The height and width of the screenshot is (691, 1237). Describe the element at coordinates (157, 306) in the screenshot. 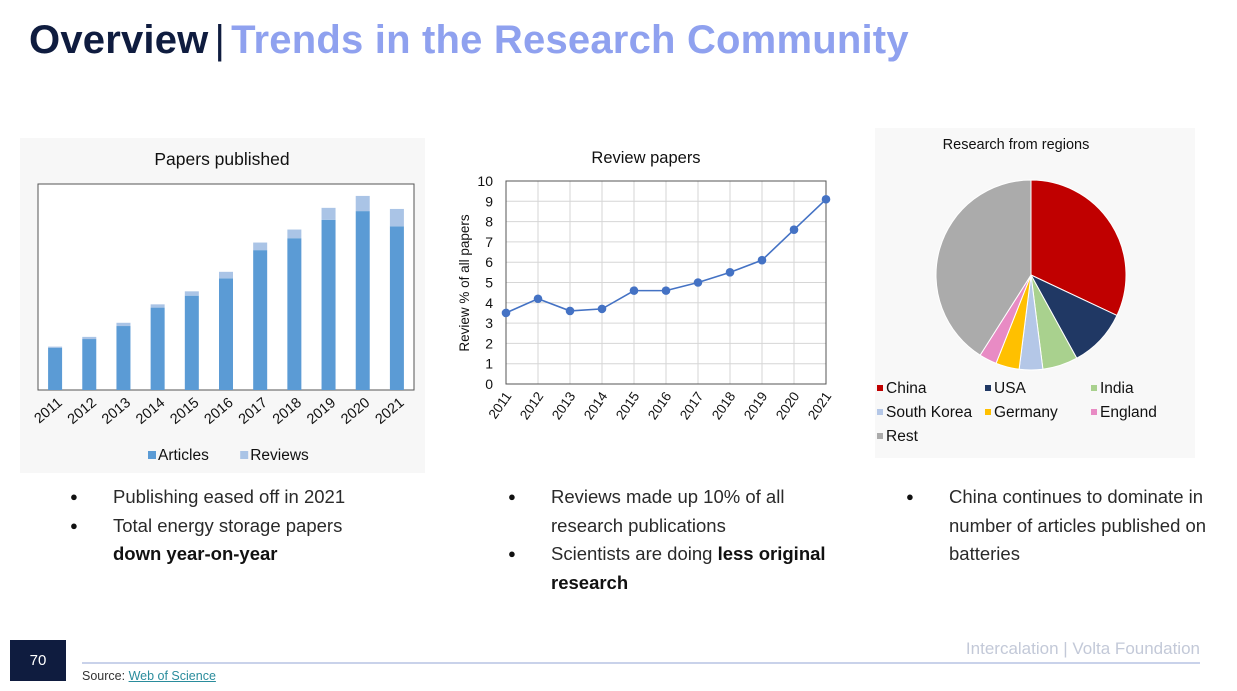

I see `bar-reviews-2014` at that location.